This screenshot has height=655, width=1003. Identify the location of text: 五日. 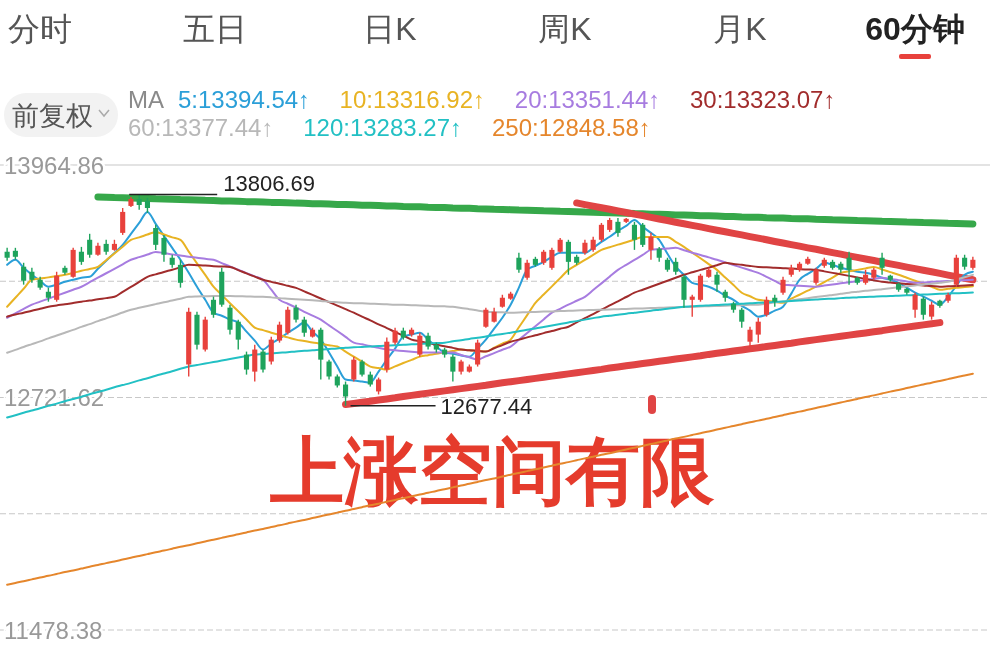
(215, 29).